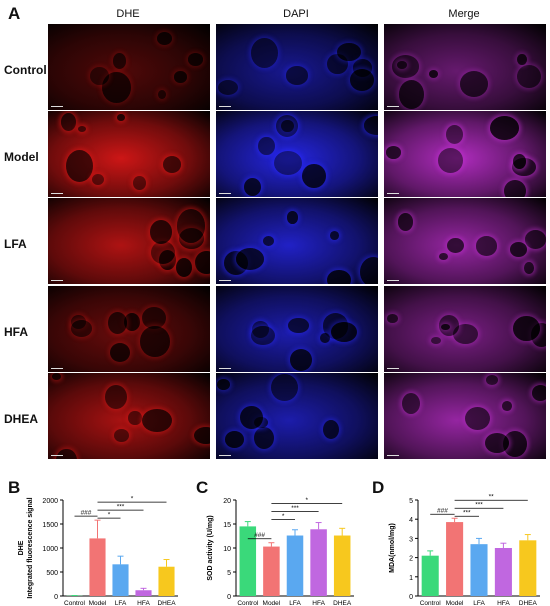 This screenshot has height=606, width=550. Describe the element at coordinates (297, 329) in the screenshot. I see `micrograph-hfa-dapi` at that location.